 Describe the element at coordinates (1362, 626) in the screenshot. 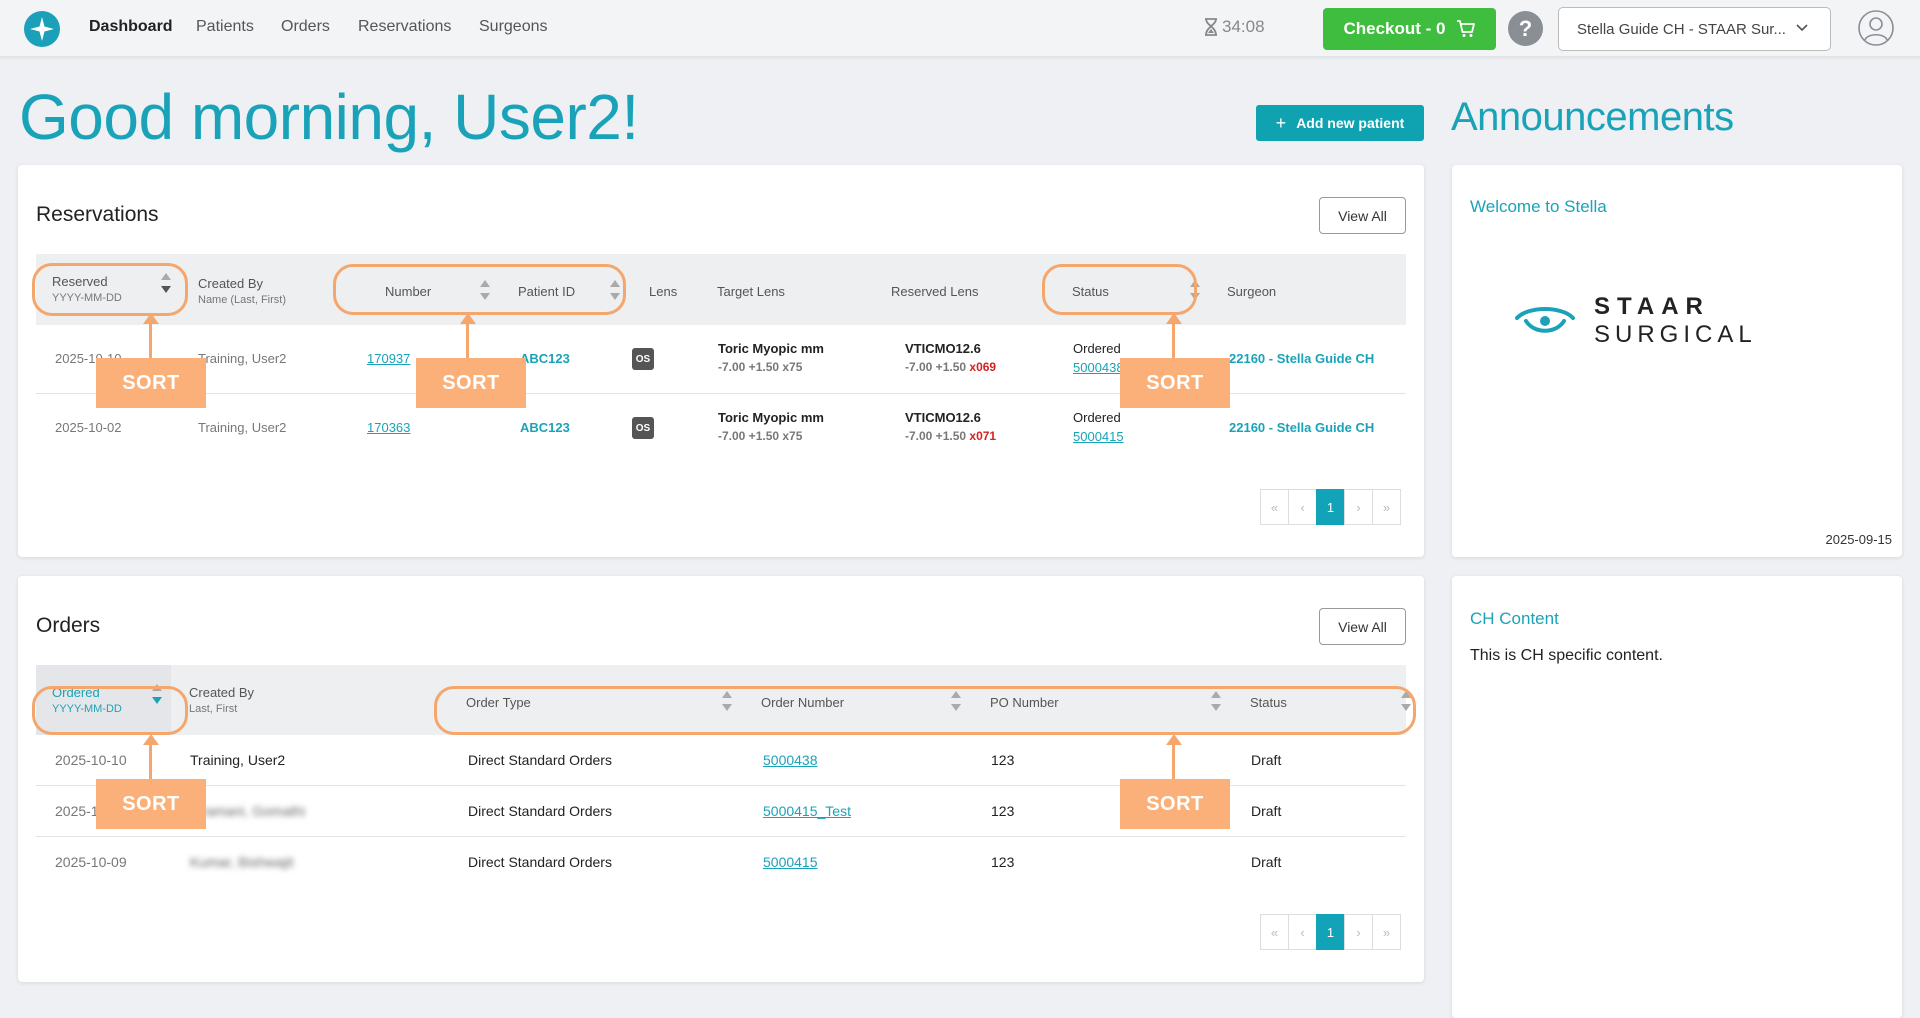

I see `orders-view-all-button: View All` at that location.